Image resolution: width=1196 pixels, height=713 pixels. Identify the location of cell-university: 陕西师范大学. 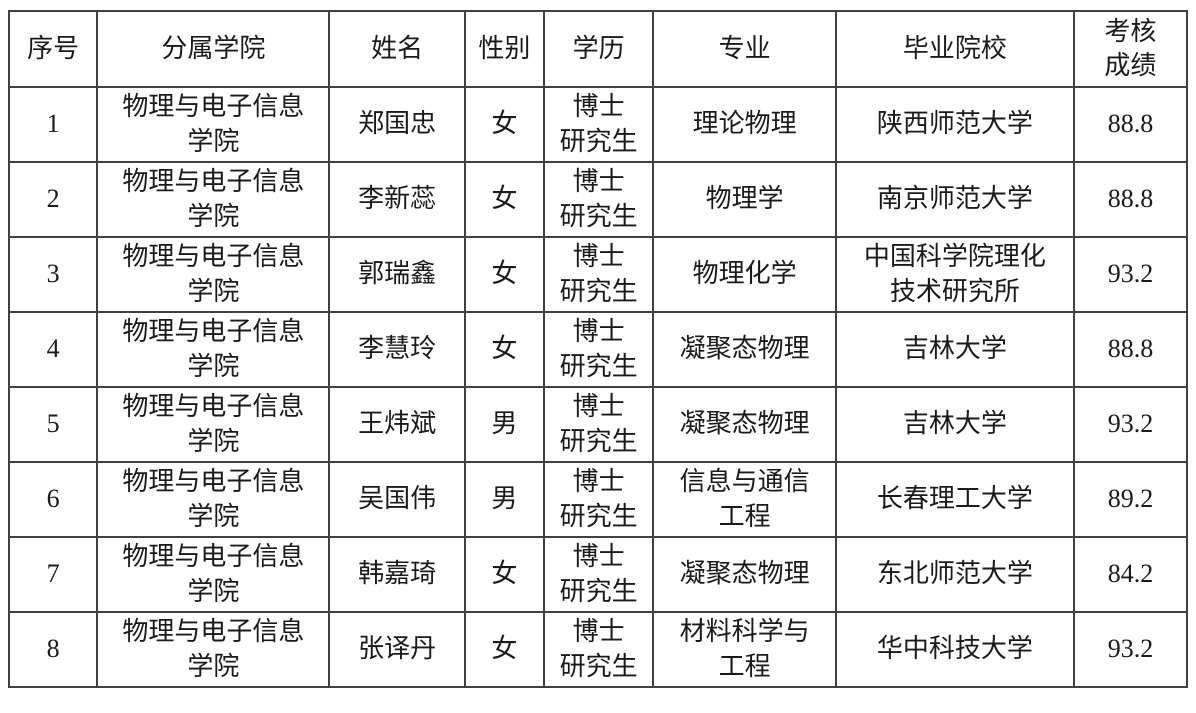
(954, 124).